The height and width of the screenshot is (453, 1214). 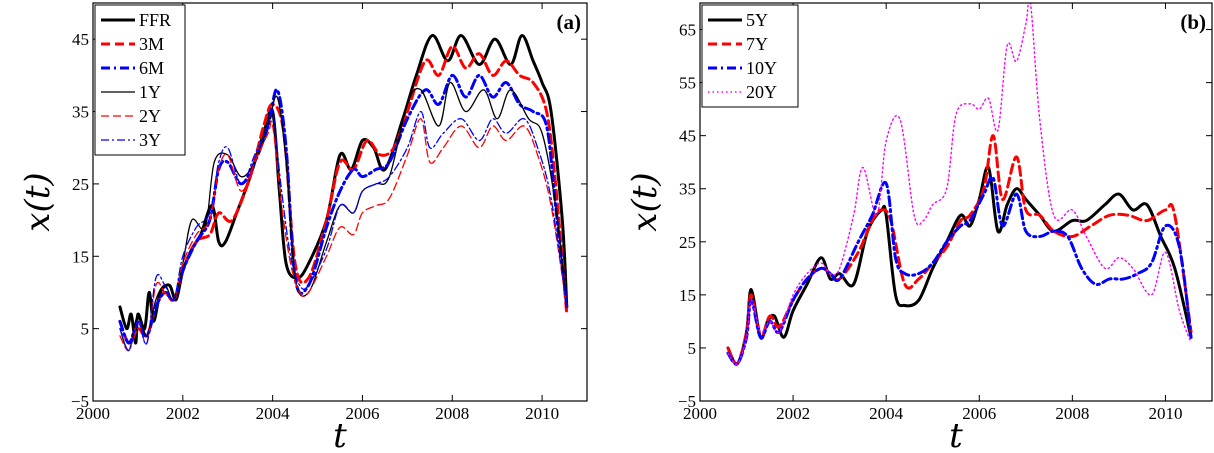 I want to click on legend-label-3m: 3M, so click(x=151, y=44).